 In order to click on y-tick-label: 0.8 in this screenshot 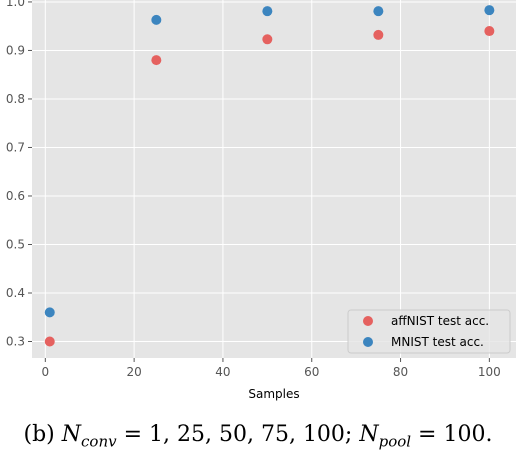, I will do `click(15, 99)`.